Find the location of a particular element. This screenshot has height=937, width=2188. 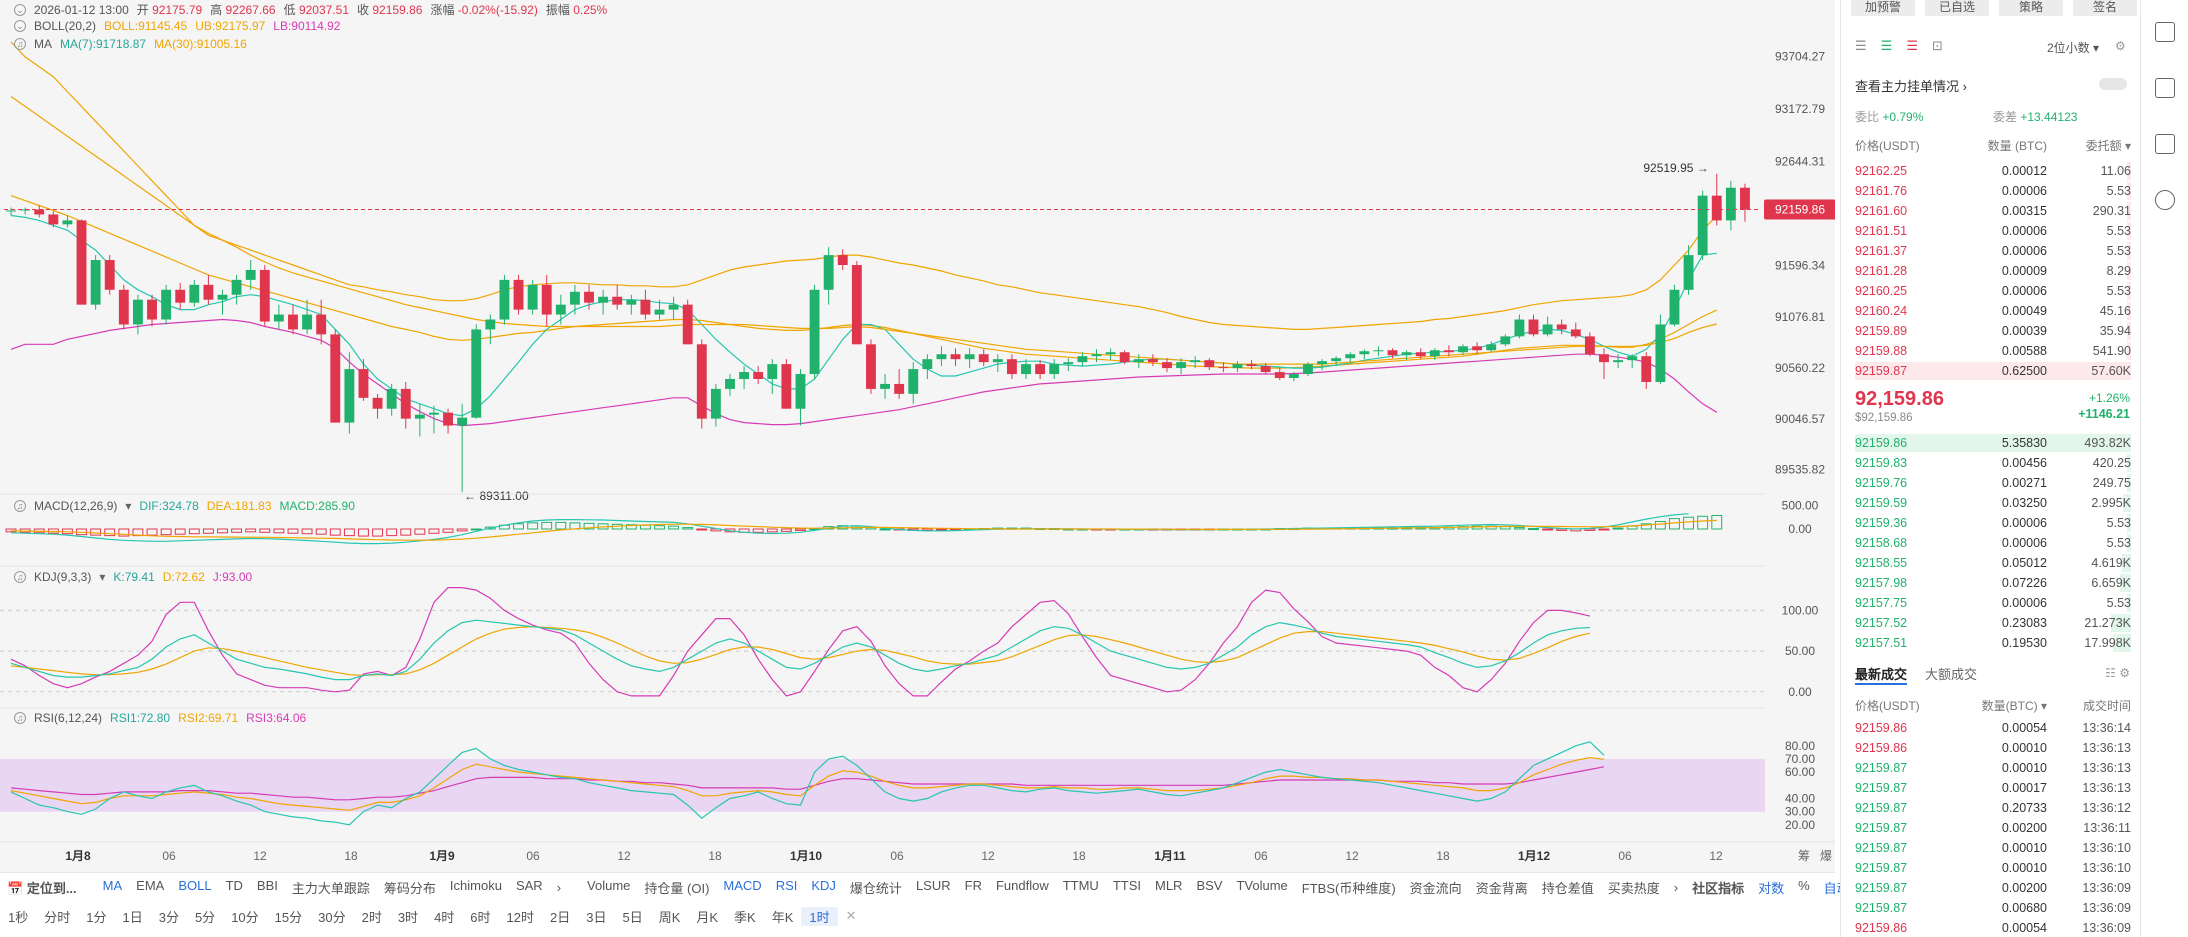

main-order-toggle is located at coordinates (2113, 84).